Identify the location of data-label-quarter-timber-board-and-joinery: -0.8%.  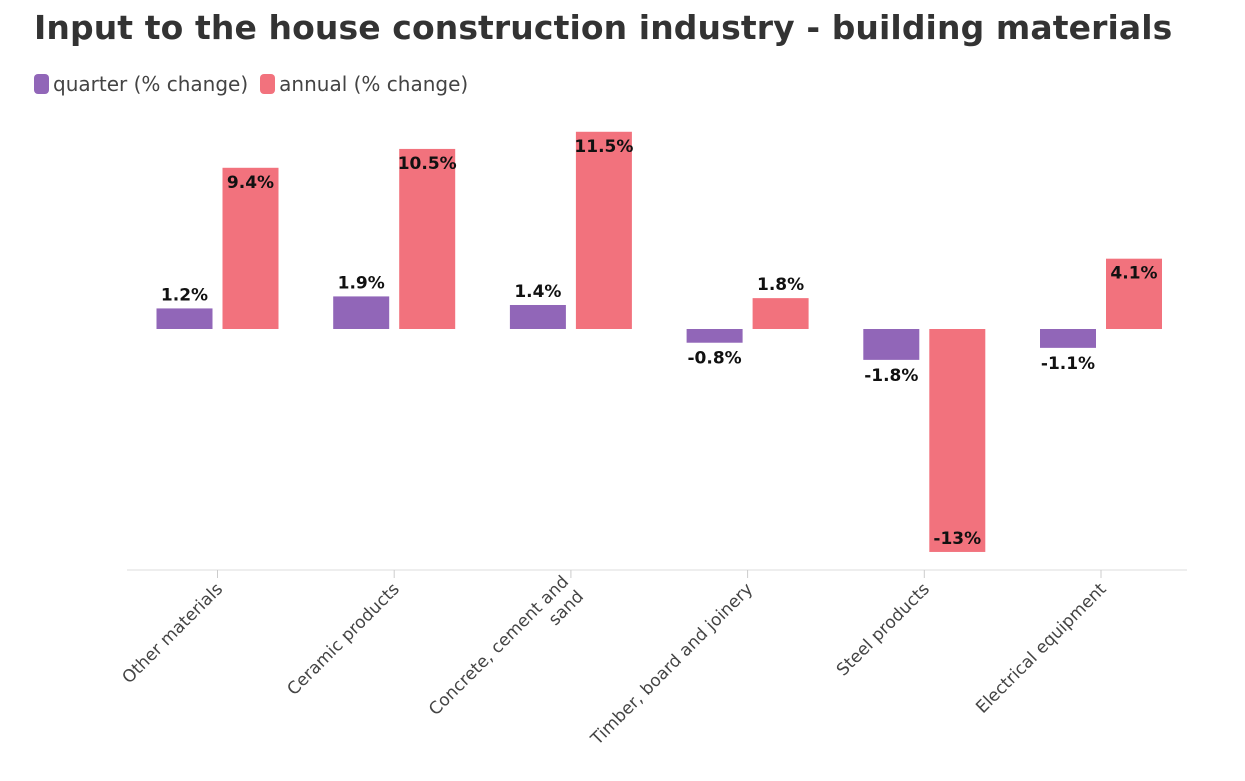
(714, 359).